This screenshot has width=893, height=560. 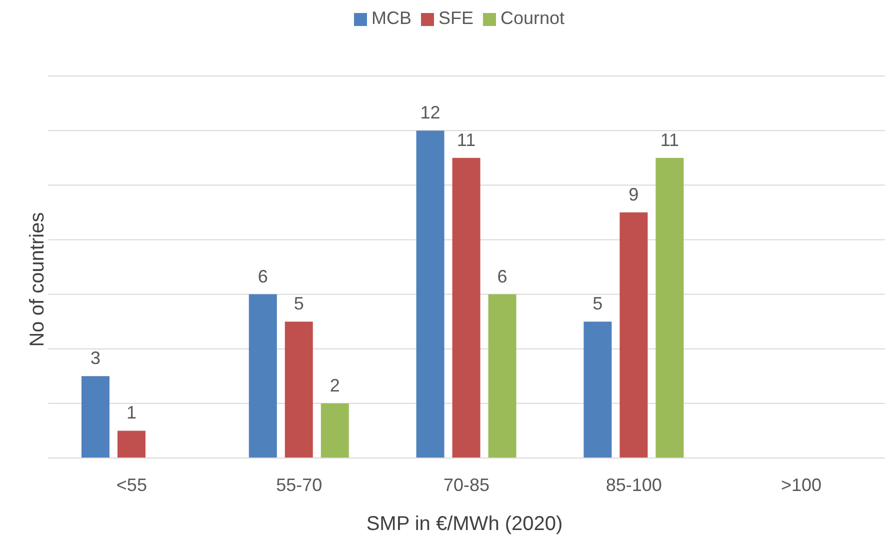 I want to click on y-axis-title: No of countries, so click(x=38, y=280).